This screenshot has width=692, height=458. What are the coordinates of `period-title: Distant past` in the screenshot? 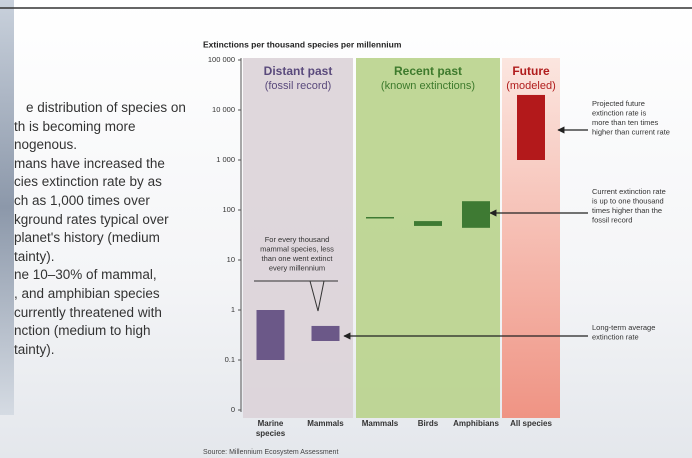 It's located at (298, 71).